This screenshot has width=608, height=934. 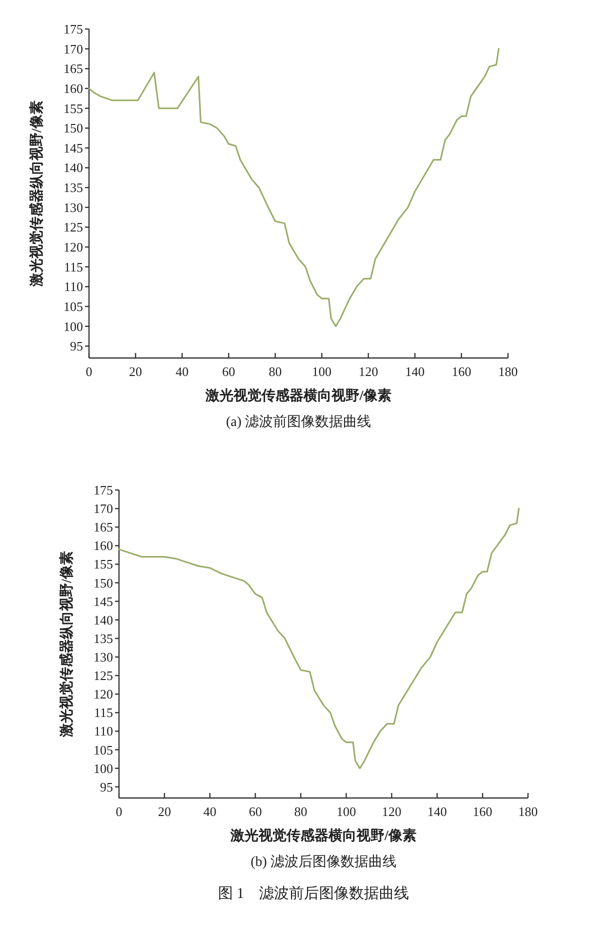 What do you see at coordinates (323, 862) in the screenshot?
I see `text: (b) 滤波后图像数据曲线` at bounding box center [323, 862].